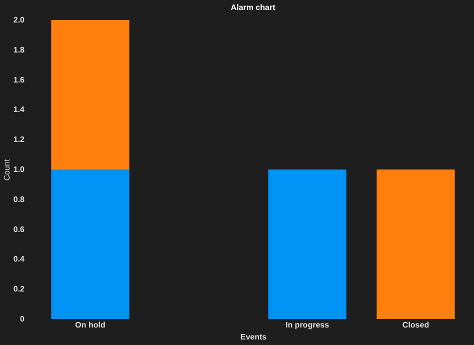  Describe the element at coordinates (19, 109) in the screenshot. I see `y-tick-label: 1.4` at that location.